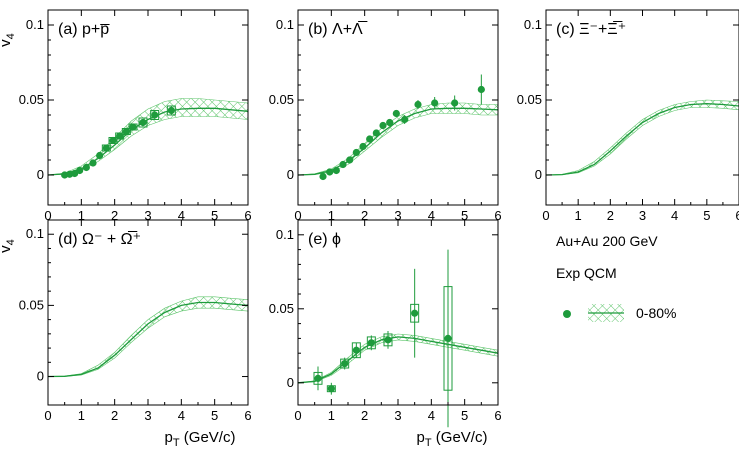  What do you see at coordinates (114, 215) in the screenshot?
I see `x-tick-label-a-2: 2` at bounding box center [114, 215].